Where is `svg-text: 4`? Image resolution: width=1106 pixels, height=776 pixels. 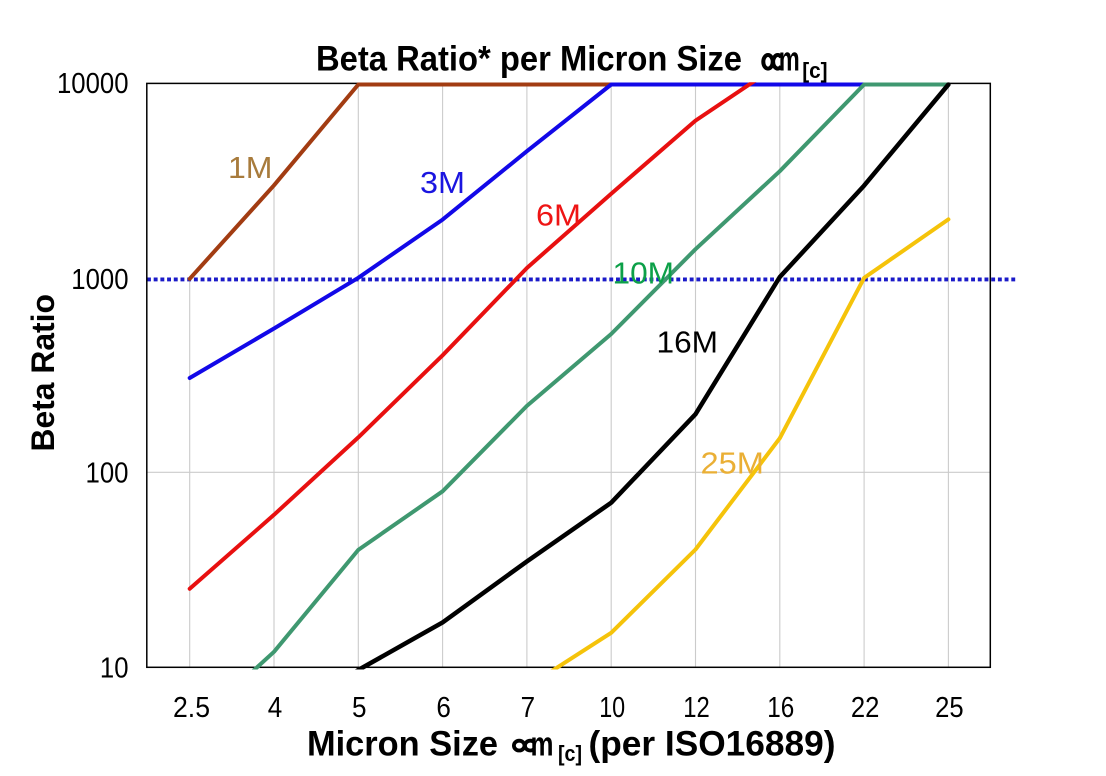 svg-text: 4 is located at coordinates (275, 708).